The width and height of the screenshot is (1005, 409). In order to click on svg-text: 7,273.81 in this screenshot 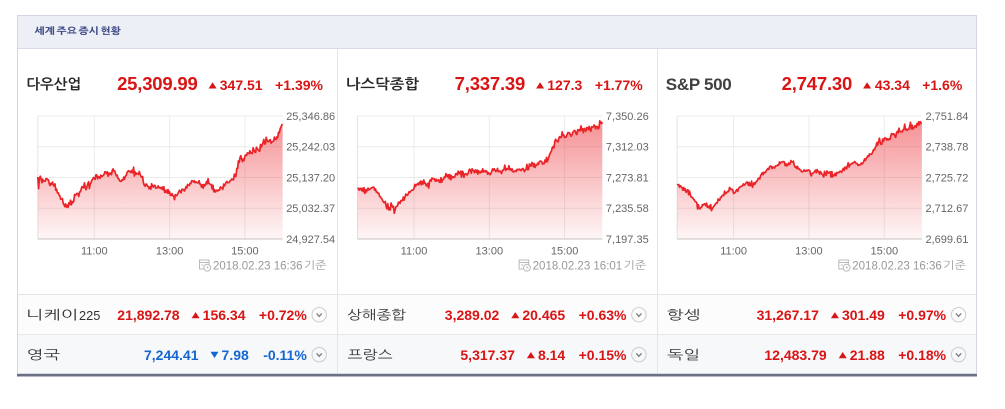, I will do `click(627, 178)`.